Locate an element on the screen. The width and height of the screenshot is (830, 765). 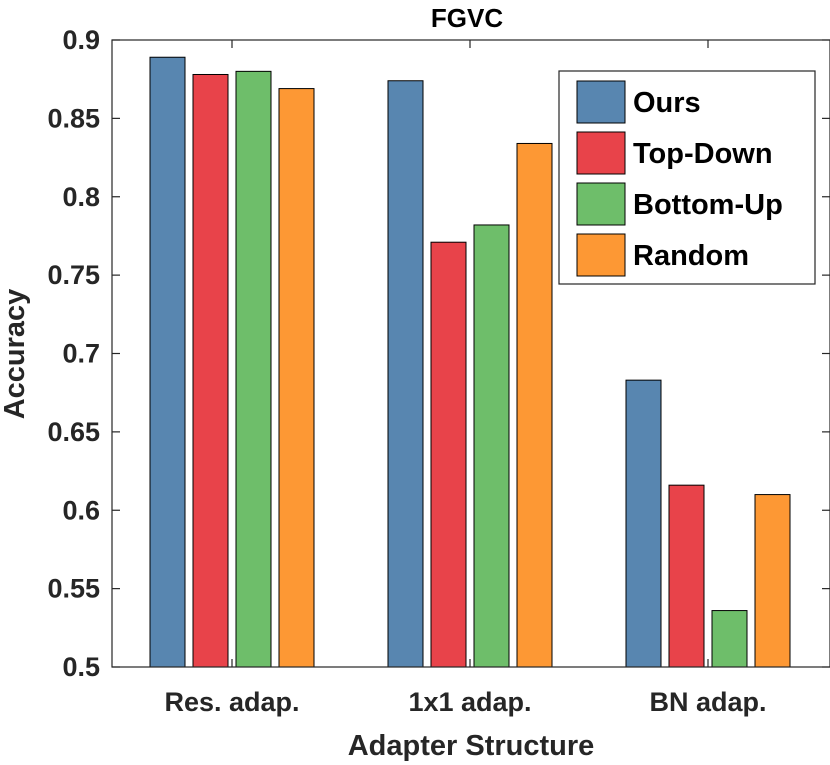
legend-swatch-ours is located at coordinates (601, 102).